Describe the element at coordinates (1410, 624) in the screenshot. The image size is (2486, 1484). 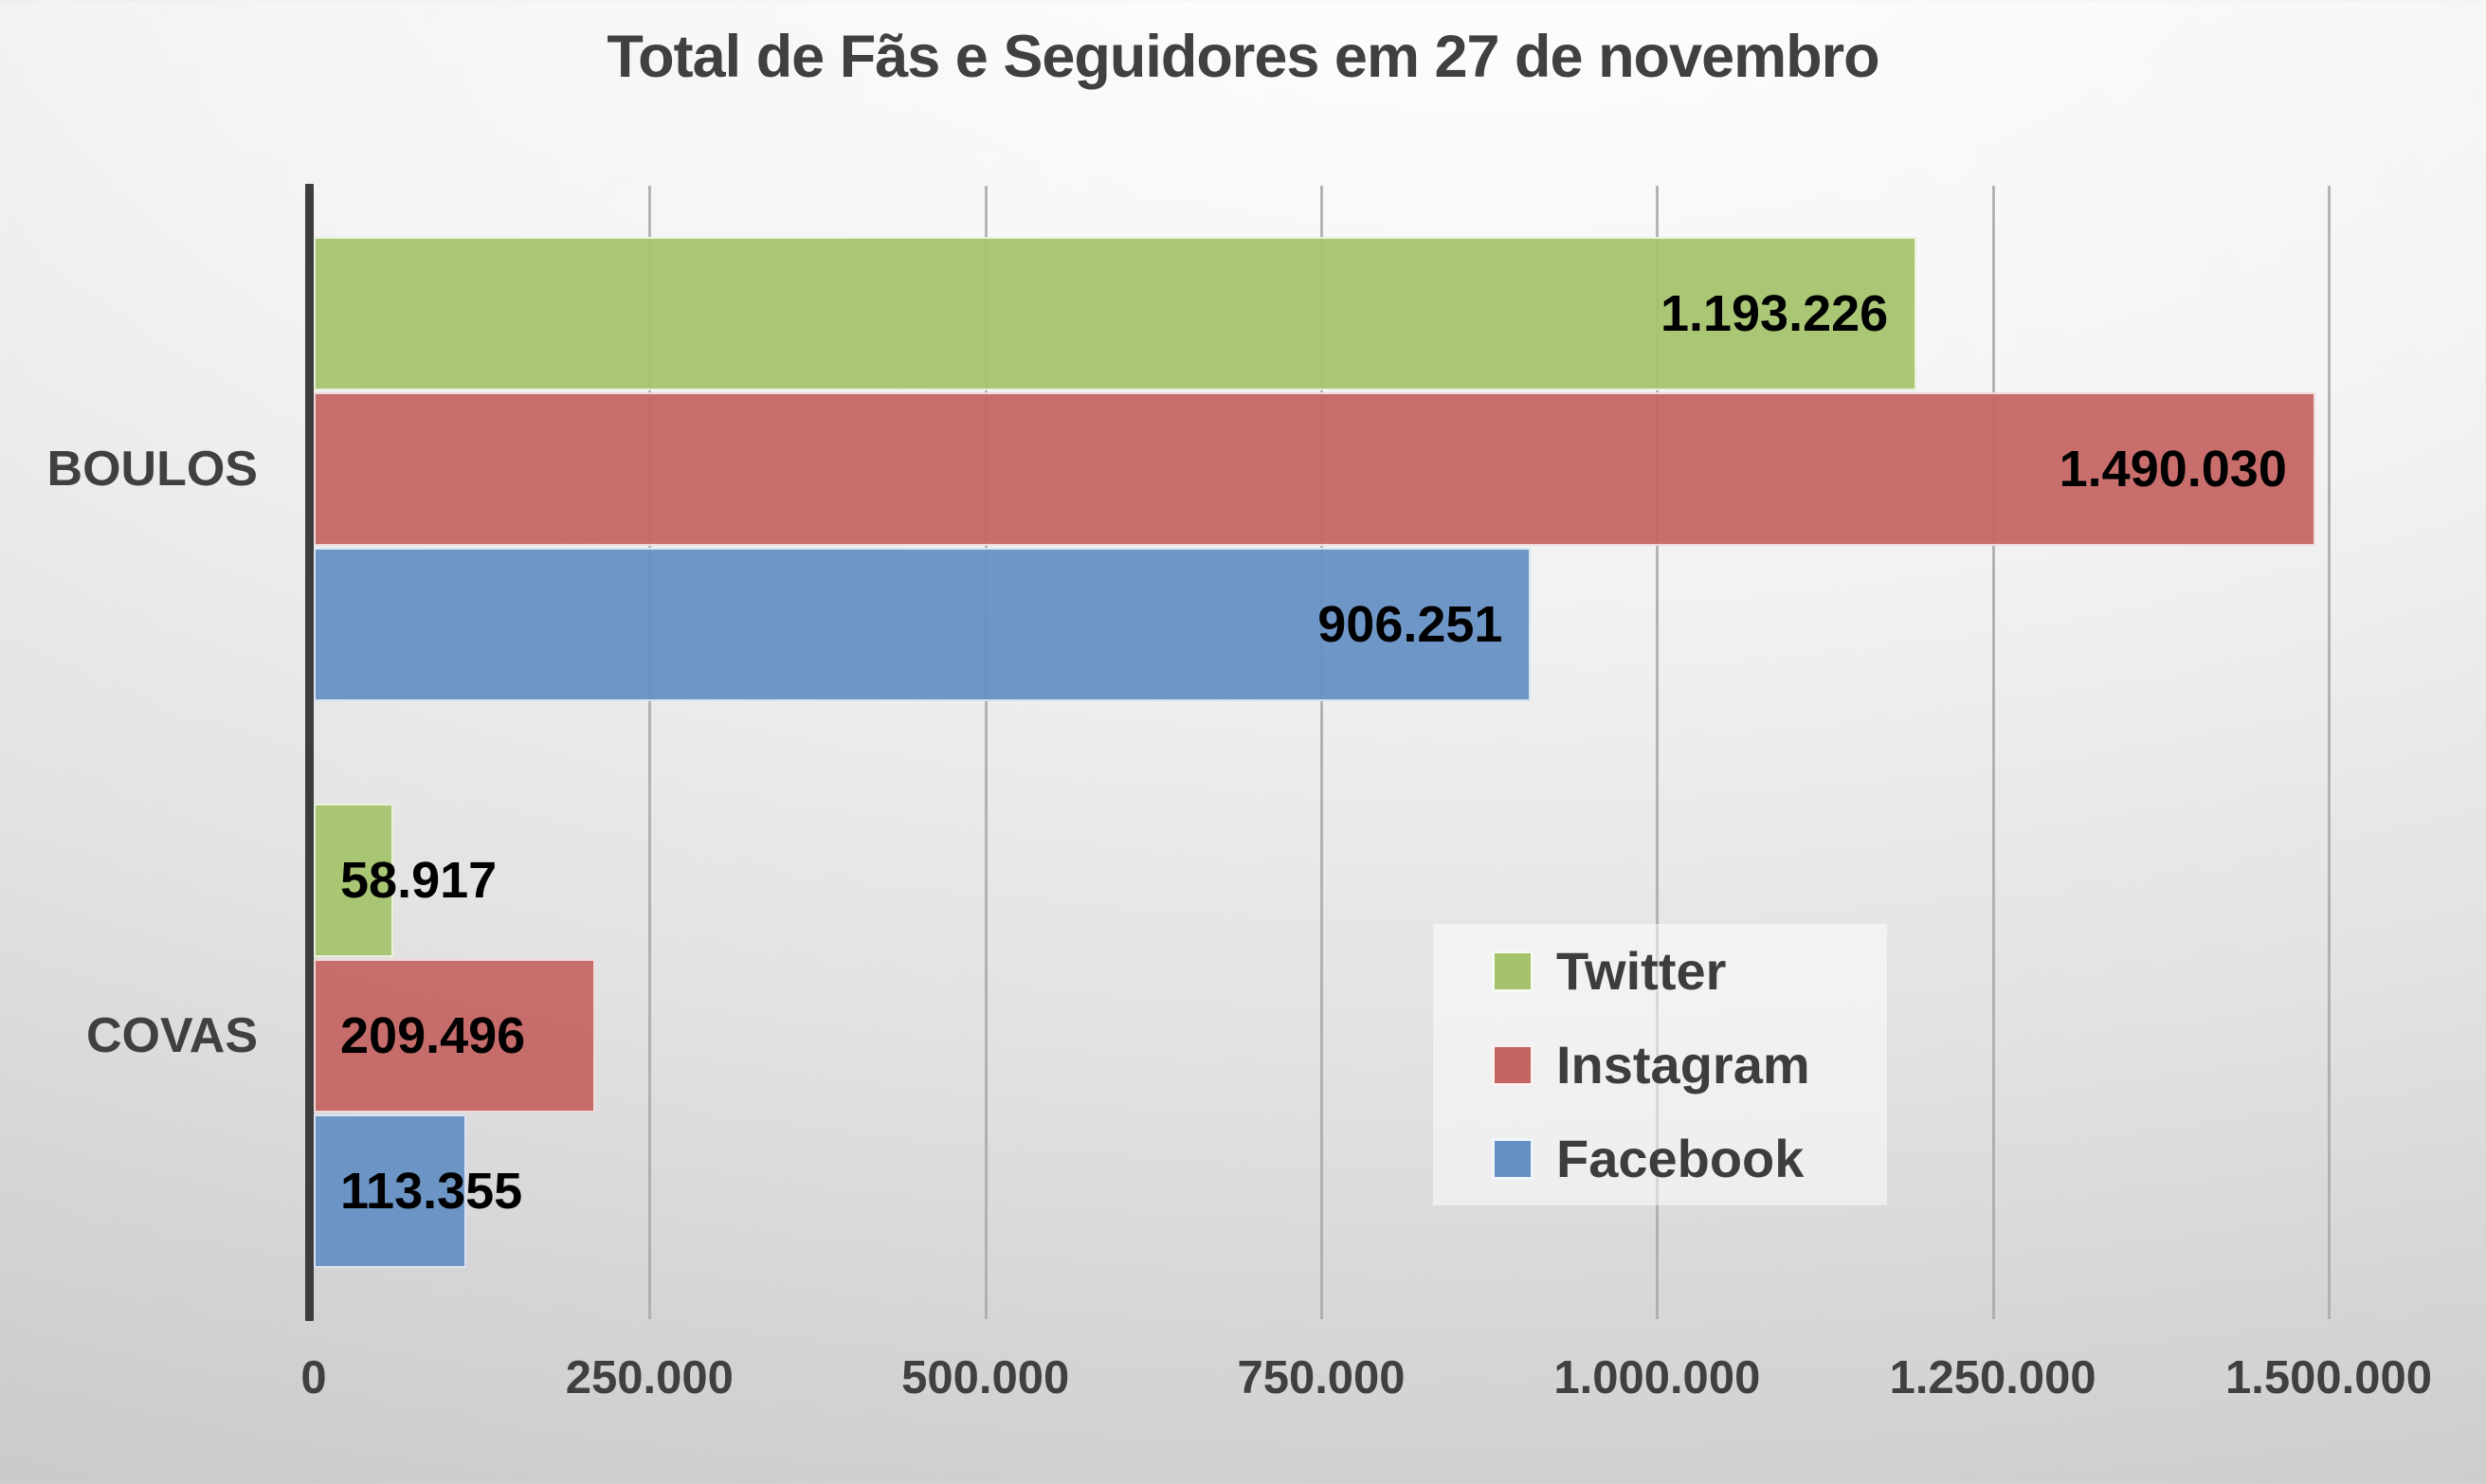
I see `bar-value-label-boulos-facebook: 906.251` at that location.